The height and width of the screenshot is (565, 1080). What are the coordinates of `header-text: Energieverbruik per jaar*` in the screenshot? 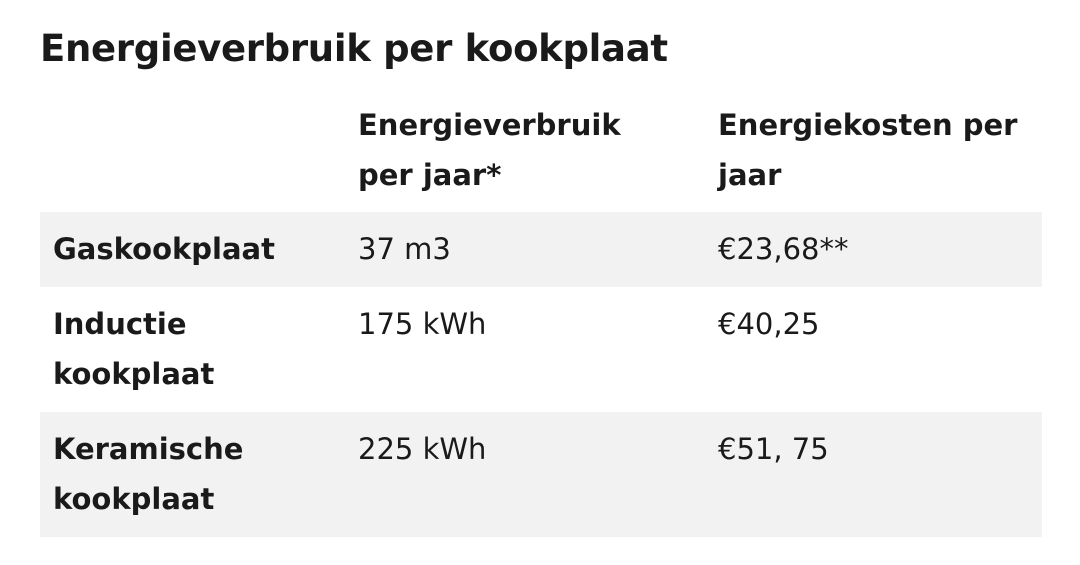 It's located at (489, 150).